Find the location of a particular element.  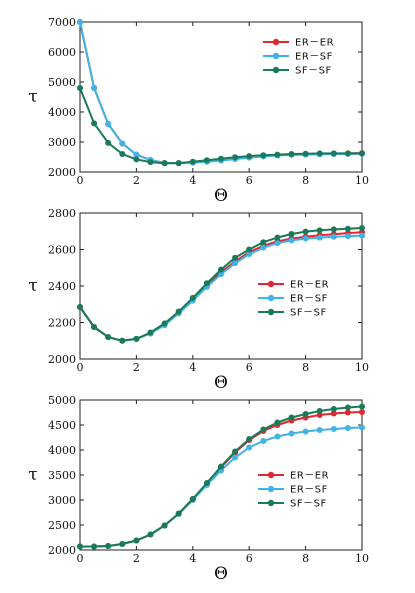

y-tick-label: 2000 is located at coordinates (62, 172).